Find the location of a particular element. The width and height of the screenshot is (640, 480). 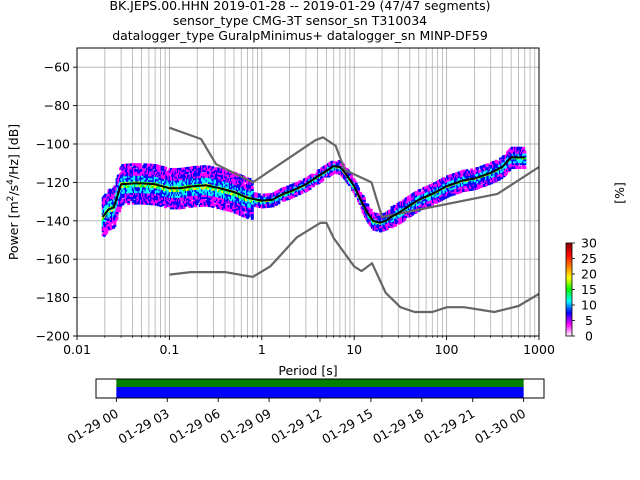

x-tick-label: 0.01 is located at coordinates (77, 349).